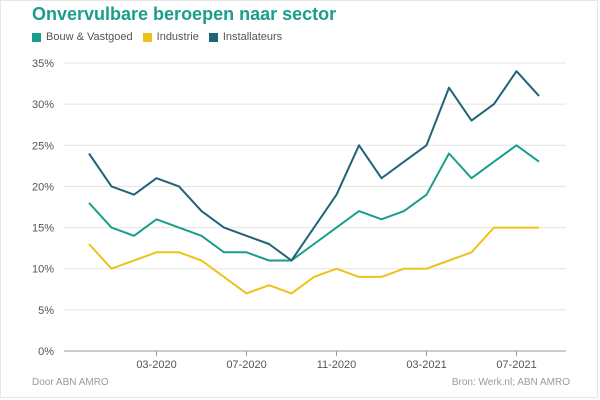 The image size is (600, 400). I want to click on x-tick-label: 03-2020, so click(156, 365).